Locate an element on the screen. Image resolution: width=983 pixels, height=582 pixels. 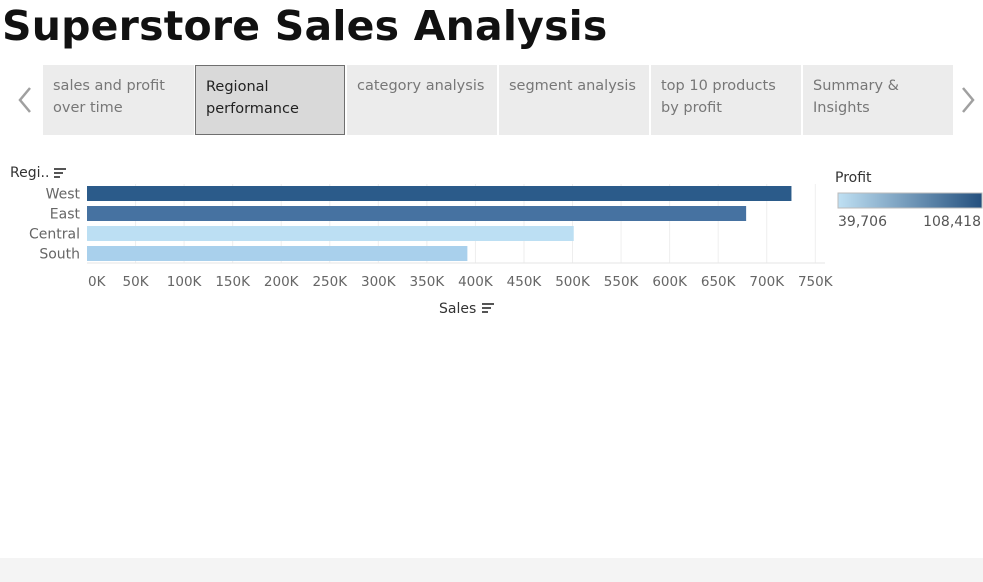
tab-top-10-products-by-profit: top 10 products by profit is located at coordinates (726, 100).